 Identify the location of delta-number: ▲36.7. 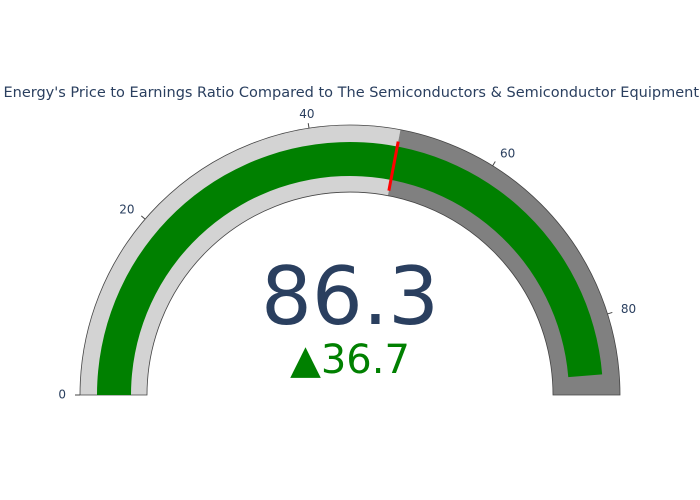
(350, 360).